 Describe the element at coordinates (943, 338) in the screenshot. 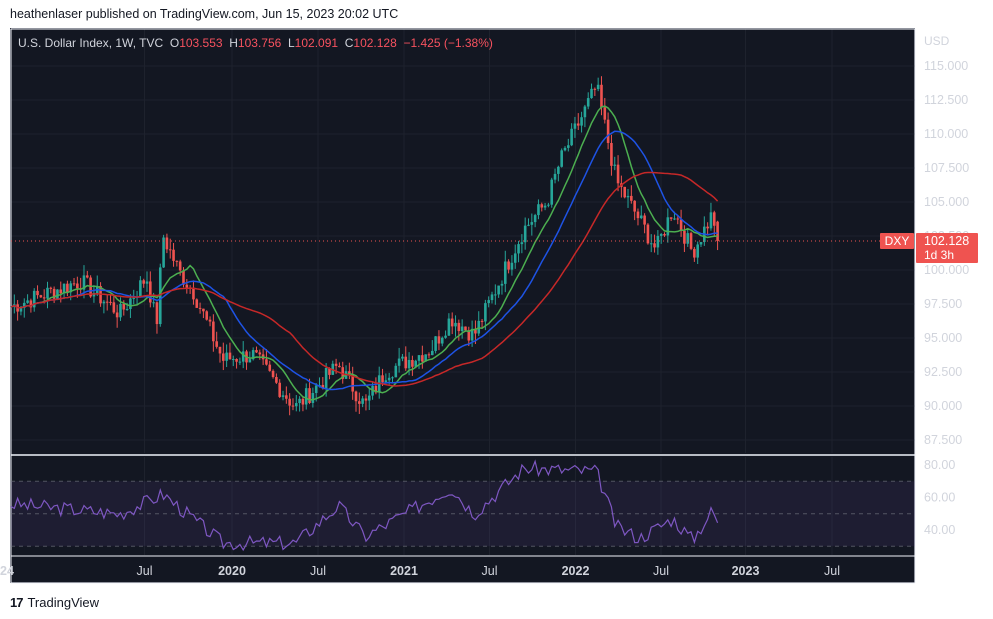

I see `price-tick-label: 95.000` at that location.